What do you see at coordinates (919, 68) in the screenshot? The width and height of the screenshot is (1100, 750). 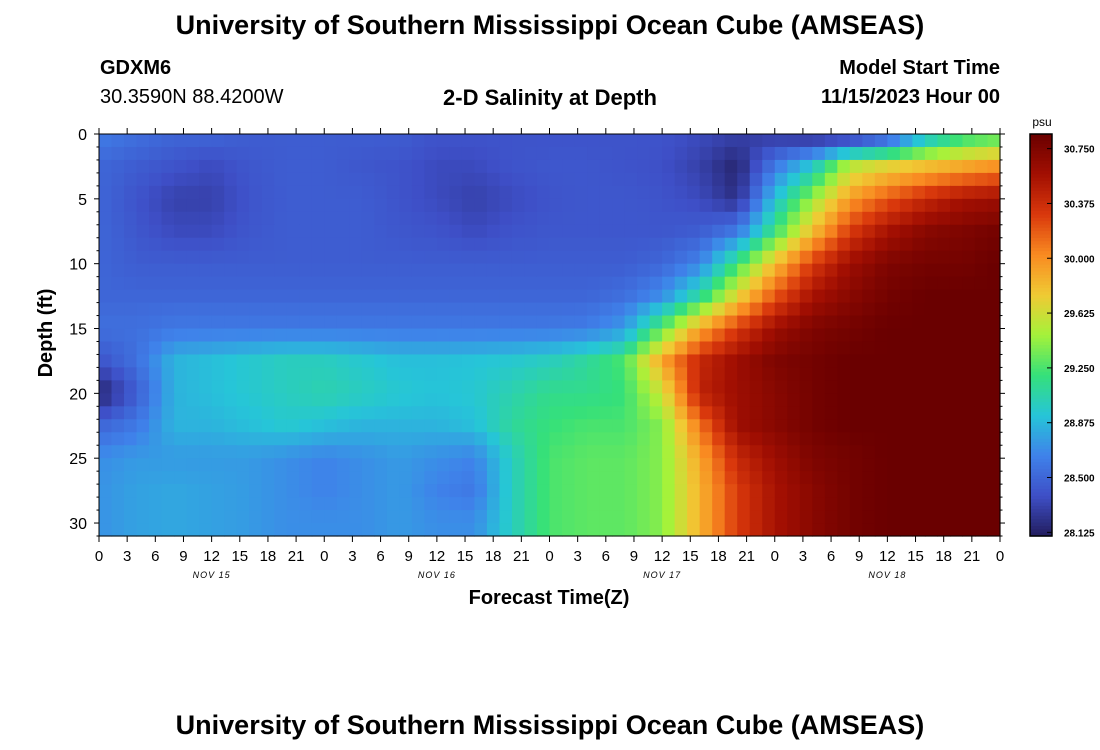 I see `model-start-label: Model Start Time` at bounding box center [919, 68].